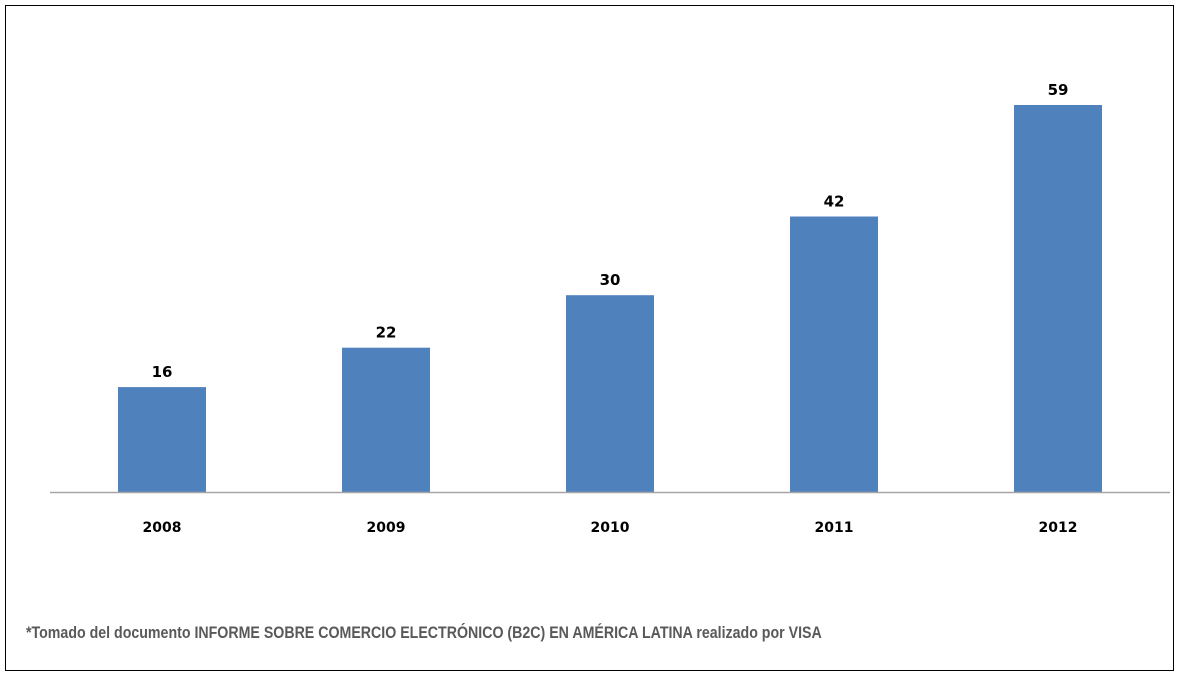 The image size is (1182, 677). I want to click on bar-2010, so click(610, 393).